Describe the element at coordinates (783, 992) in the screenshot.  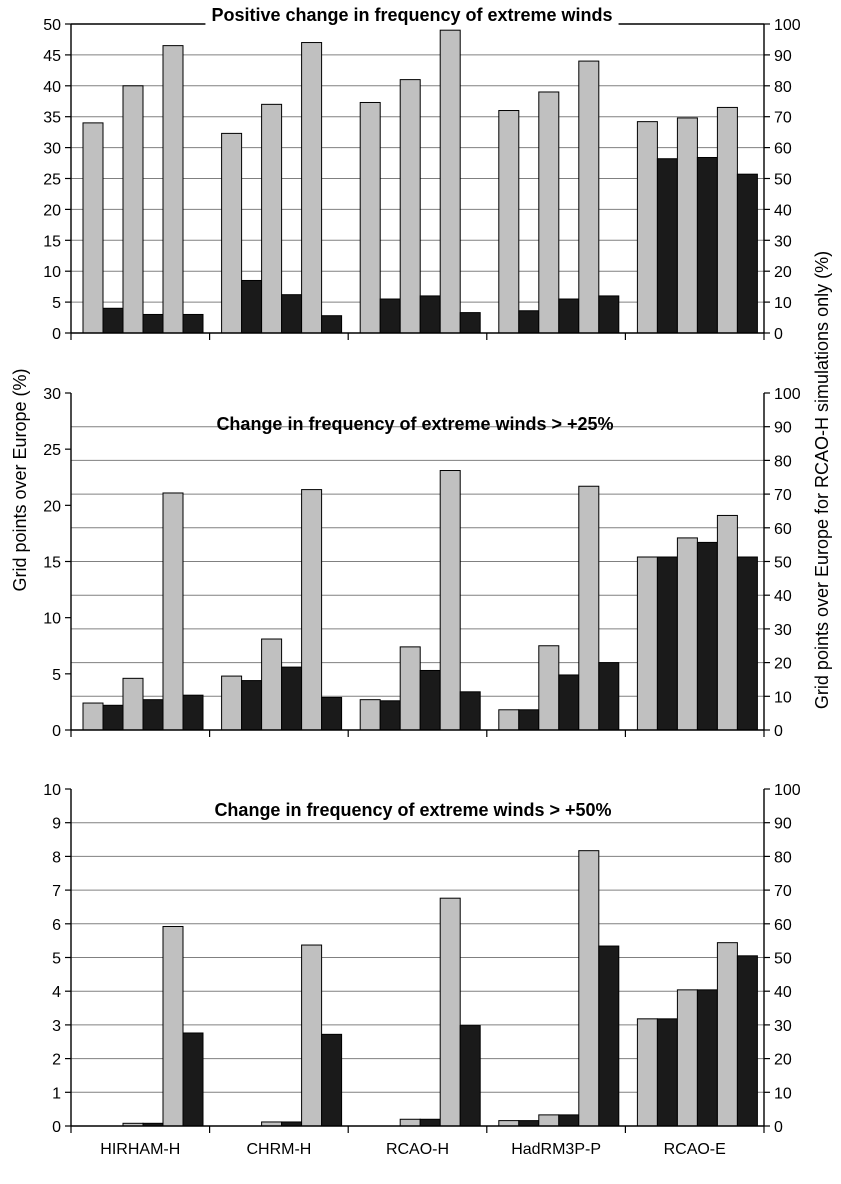
I see `y-tick-label-right: 40` at that location.